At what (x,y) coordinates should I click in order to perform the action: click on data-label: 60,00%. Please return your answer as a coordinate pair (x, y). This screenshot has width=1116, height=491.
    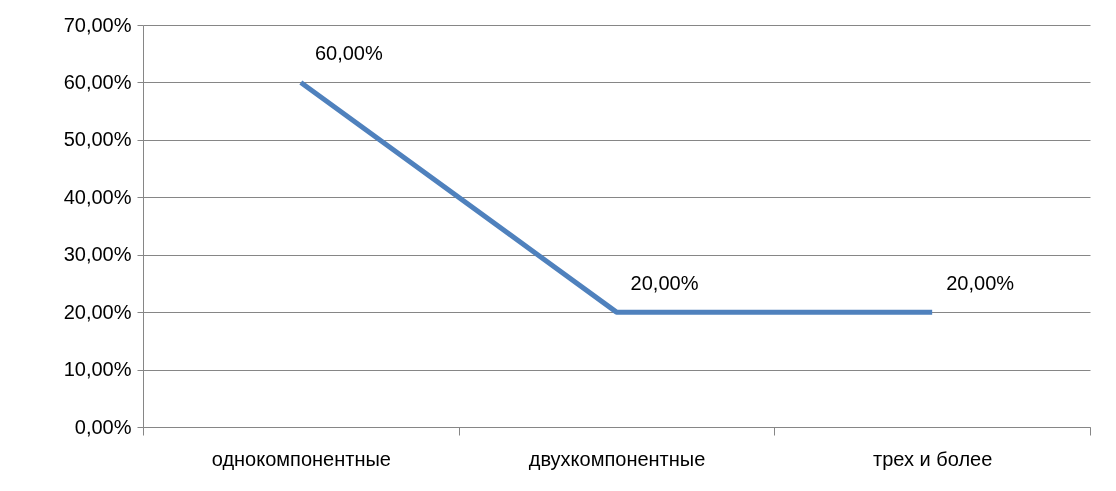
    Looking at the image, I should click on (348, 53).